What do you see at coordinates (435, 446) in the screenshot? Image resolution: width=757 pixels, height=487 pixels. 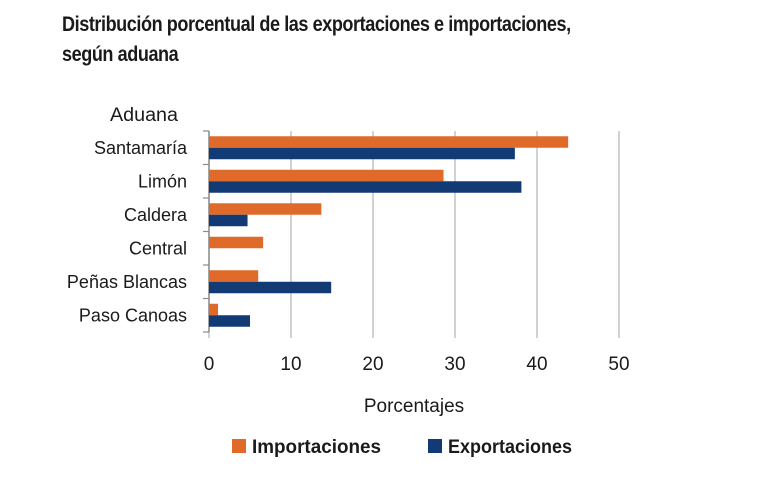 I see `legend-swatch-exportaciones` at bounding box center [435, 446].